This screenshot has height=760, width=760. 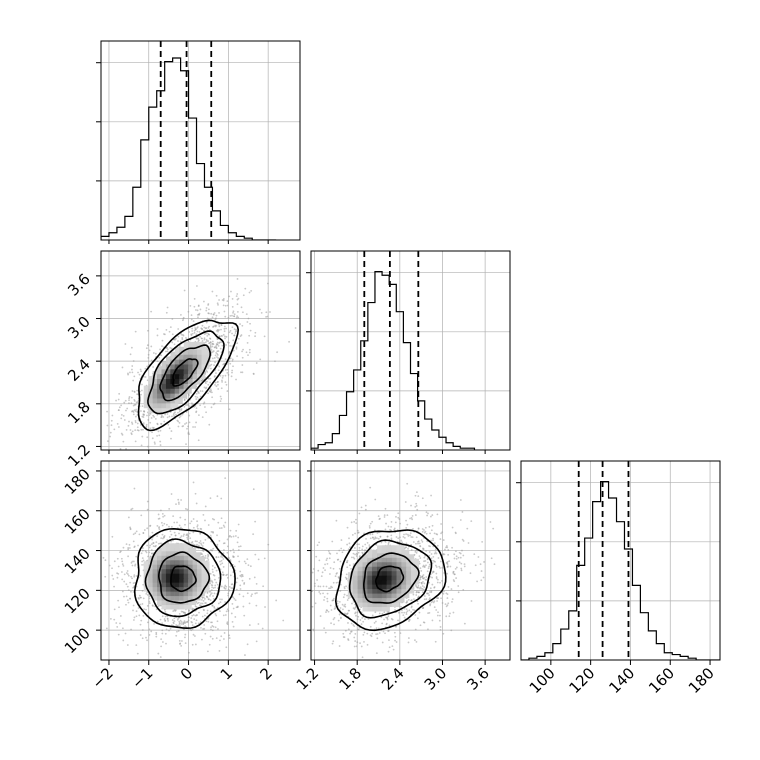 What do you see at coordinates (393, 360) in the screenshot?
I see `hist-steps-p1` at bounding box center [393, 360].